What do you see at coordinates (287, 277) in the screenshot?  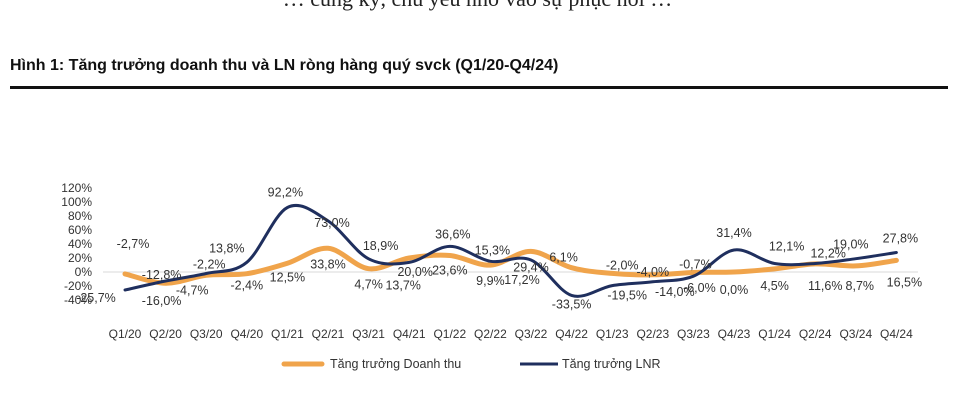 I see `data-label-revenue: 12,5%` at bounding box center [287, 277].